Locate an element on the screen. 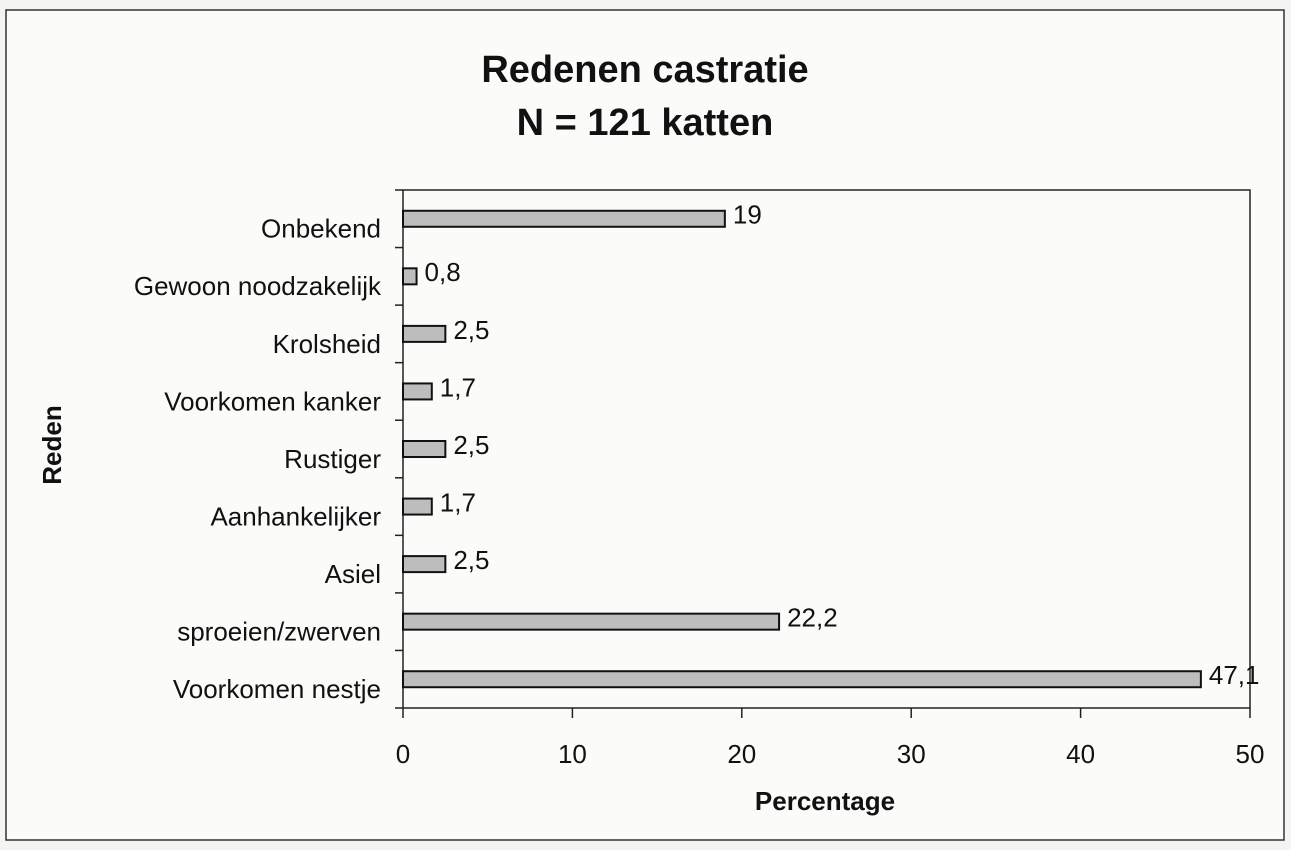 The height and width of the screenshot is (850, 1291). y-tick-label: sproeien/zwerven is located at coordinates (279, 632).